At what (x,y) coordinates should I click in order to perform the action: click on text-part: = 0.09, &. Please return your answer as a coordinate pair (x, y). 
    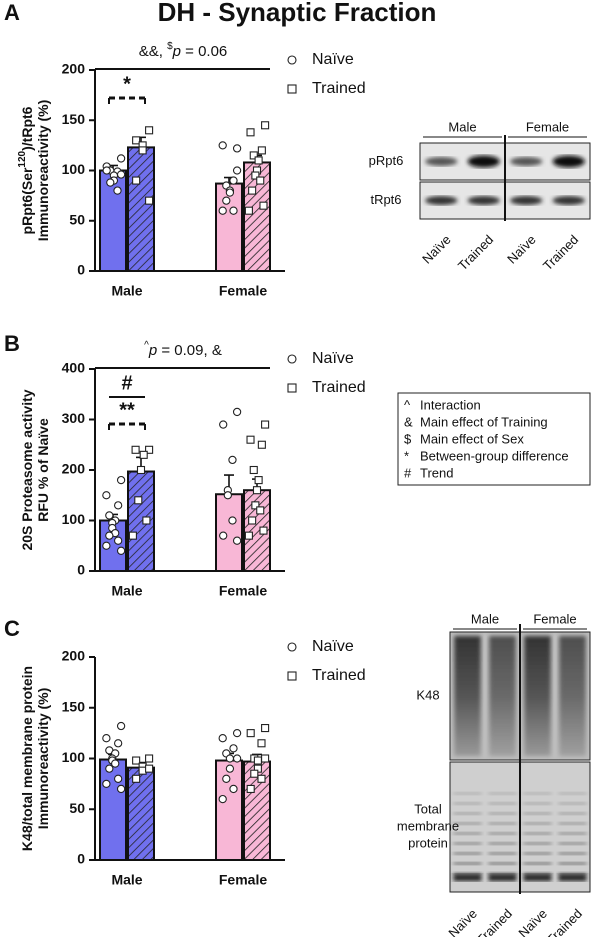
    Looking at the image, I should click on (189, 350).